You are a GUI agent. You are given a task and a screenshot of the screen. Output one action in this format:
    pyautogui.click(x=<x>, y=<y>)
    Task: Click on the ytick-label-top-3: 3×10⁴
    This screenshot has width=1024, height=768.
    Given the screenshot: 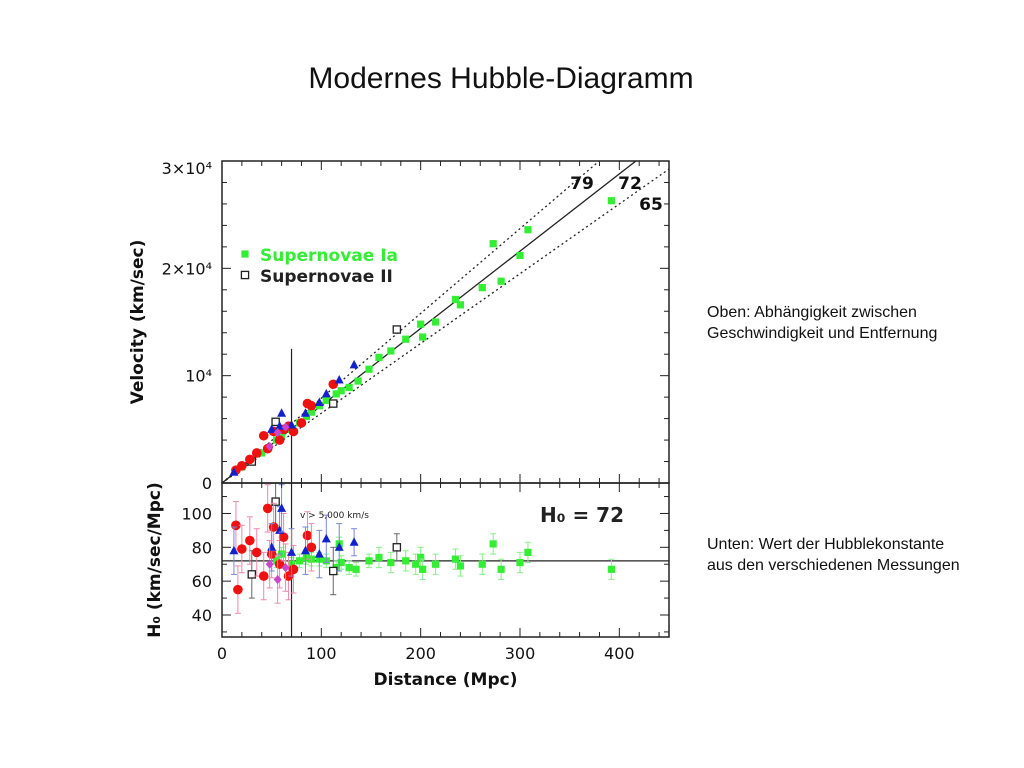 What is the action you would take?
    pyautogui.click(x=187, y=168)
    